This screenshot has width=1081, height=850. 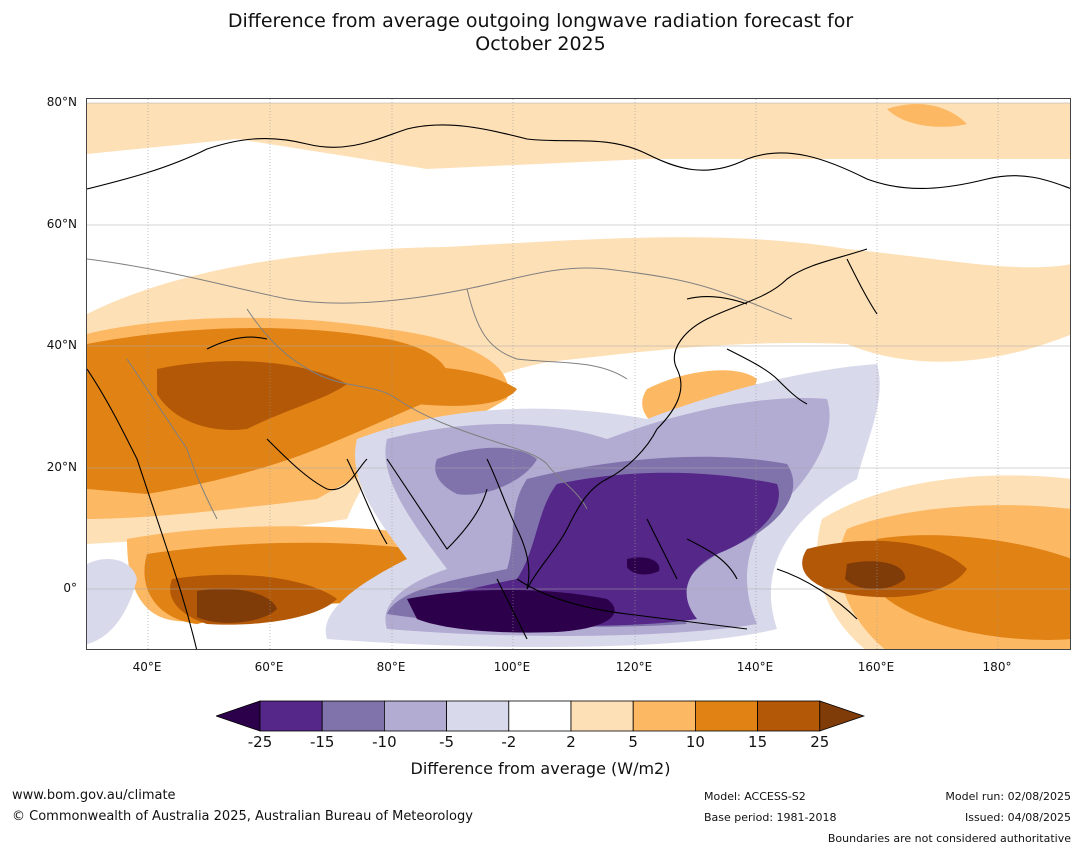 I want to click on lon-label-80e: 80°E, so click(x=391, y=667).